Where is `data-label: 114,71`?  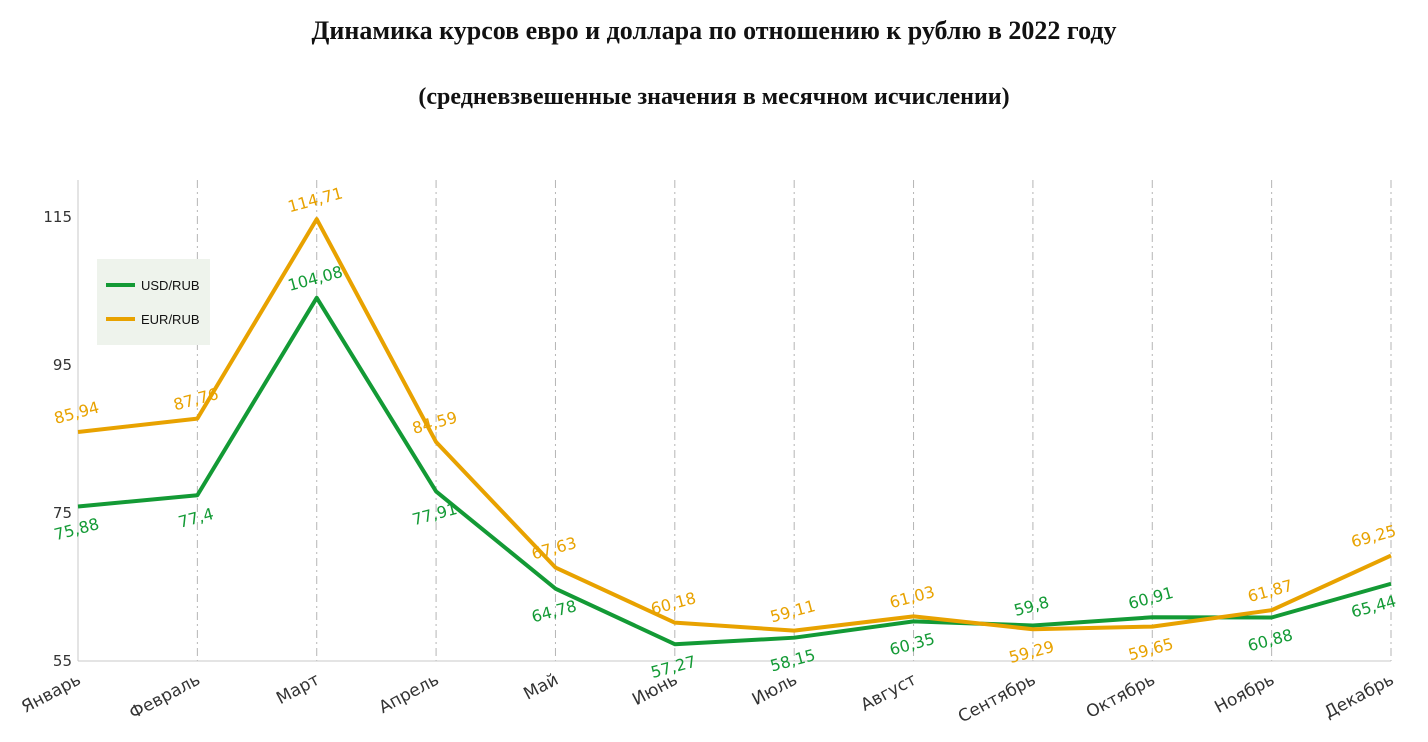
data-label: 114,71 is located at coordinates (315, 199).